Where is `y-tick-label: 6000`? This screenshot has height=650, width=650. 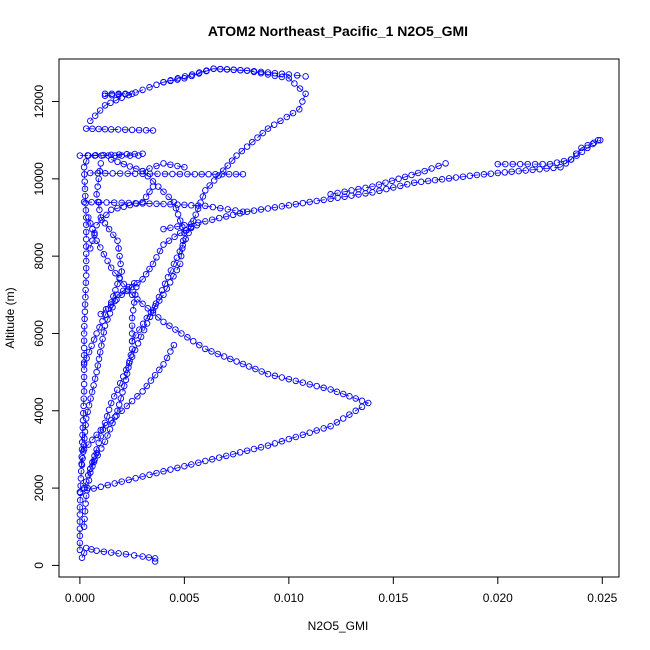
y-tick-label: 6000 is located at coordinates (39, 333).